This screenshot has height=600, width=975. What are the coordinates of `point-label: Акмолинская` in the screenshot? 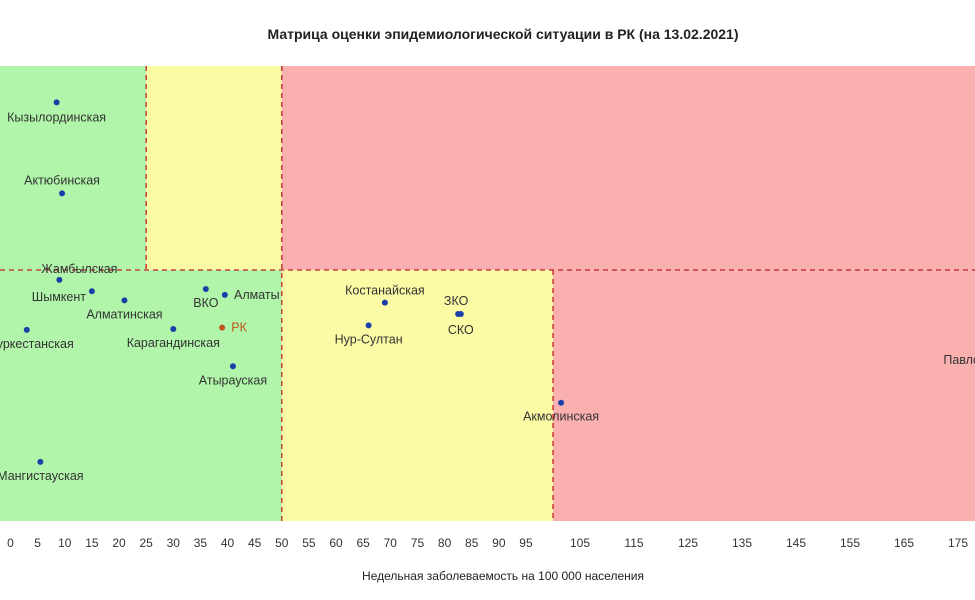 It's located at (561, 417).